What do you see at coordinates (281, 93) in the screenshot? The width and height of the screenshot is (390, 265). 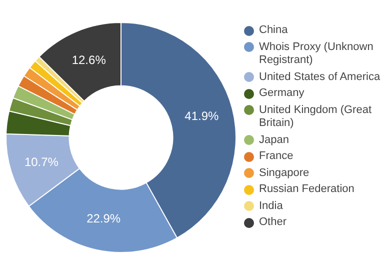 I see `legend-label: Germany` at bounding box center [281, 93].